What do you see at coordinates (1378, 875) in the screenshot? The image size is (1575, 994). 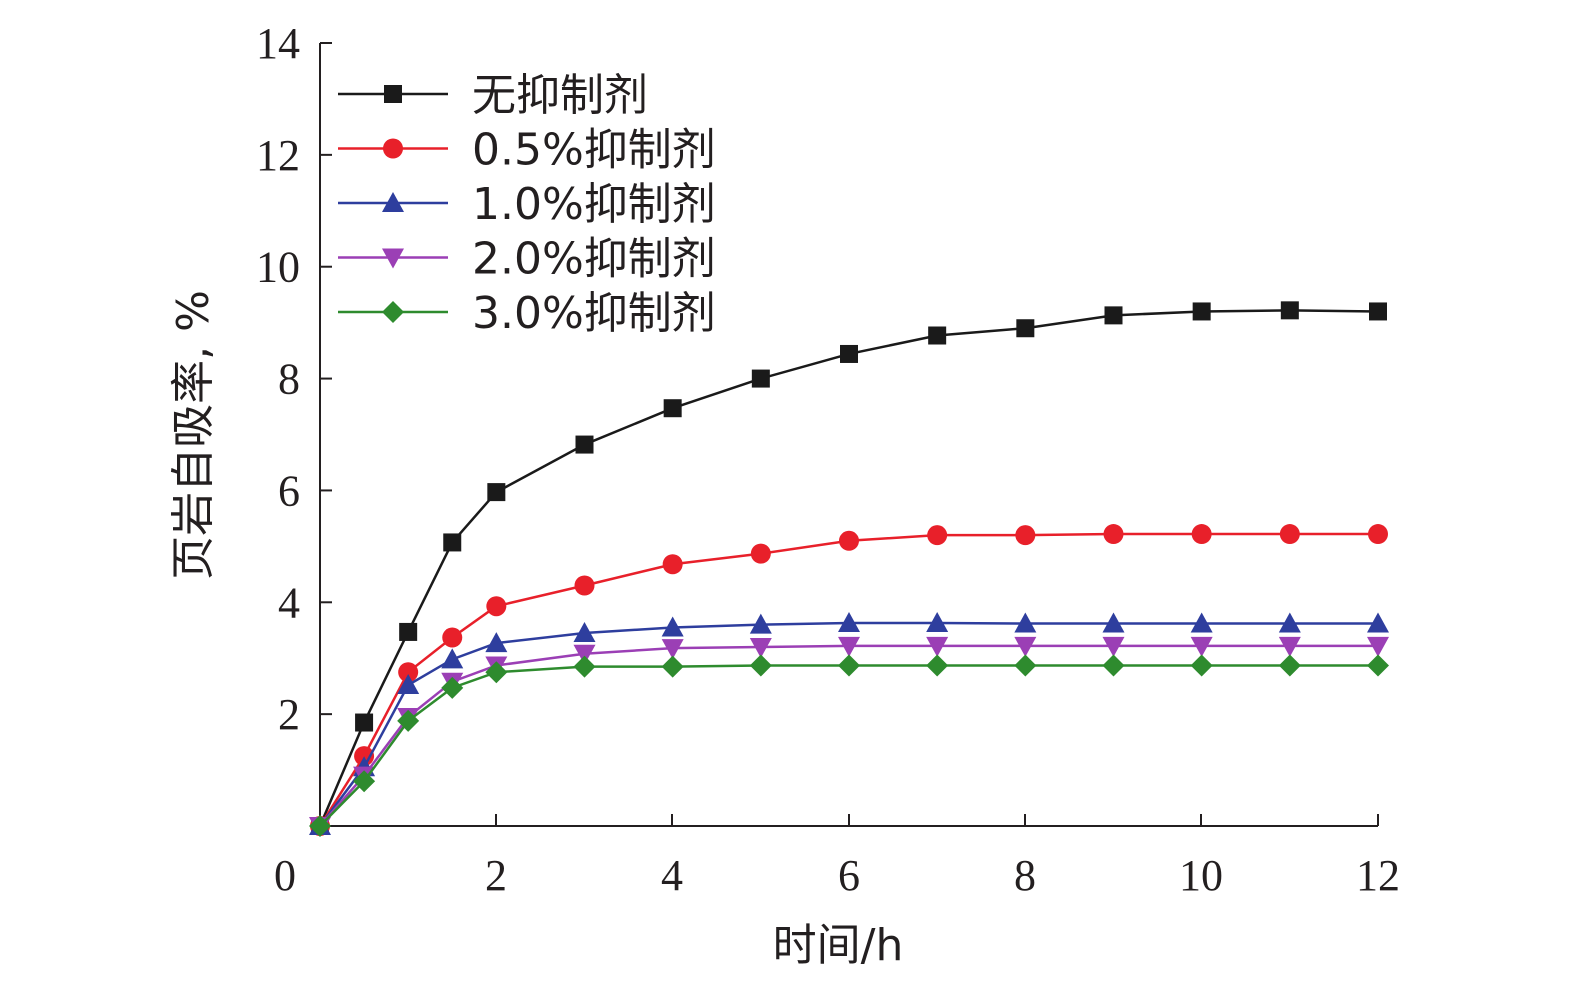 I see `x-tick-label: 12` at bounding box center [1378, 875].